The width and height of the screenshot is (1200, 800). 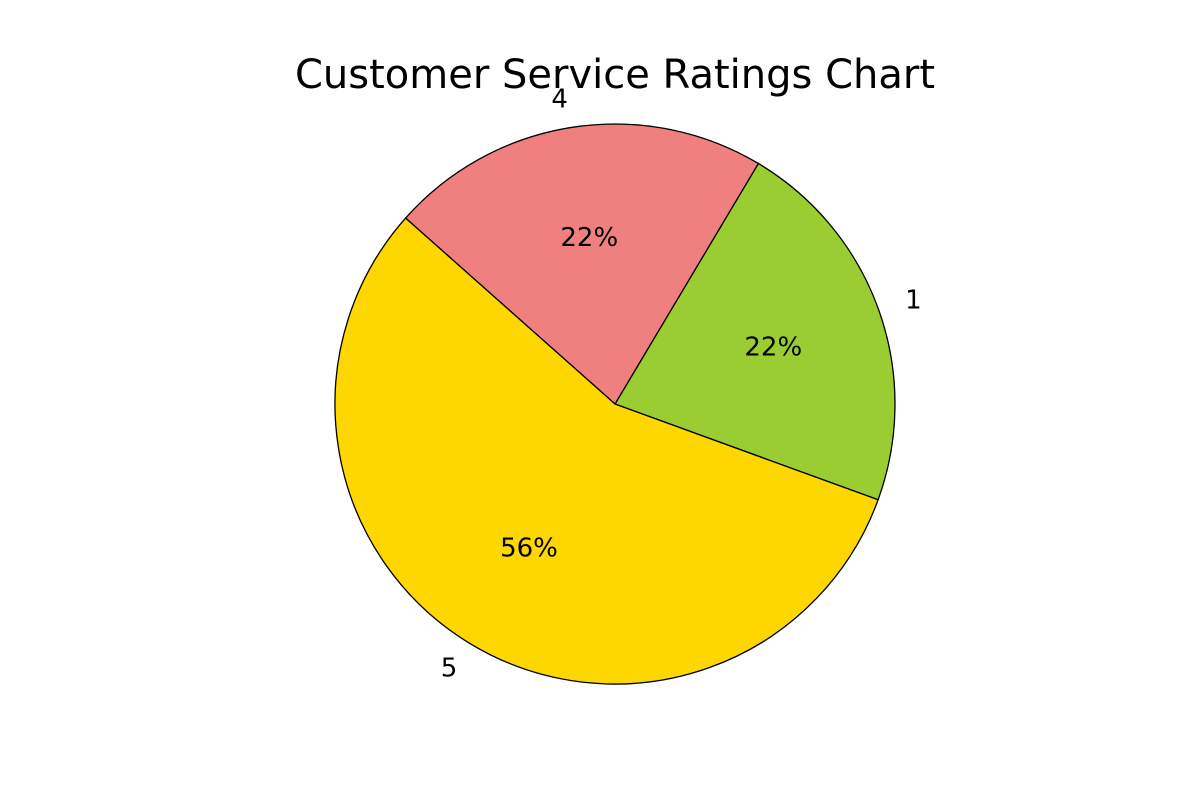 What do you see at coordinates (615, 75) in the screenshot?
I see `chart-title: Customer Service Ratings Chart` at bounding box center [615, 75].